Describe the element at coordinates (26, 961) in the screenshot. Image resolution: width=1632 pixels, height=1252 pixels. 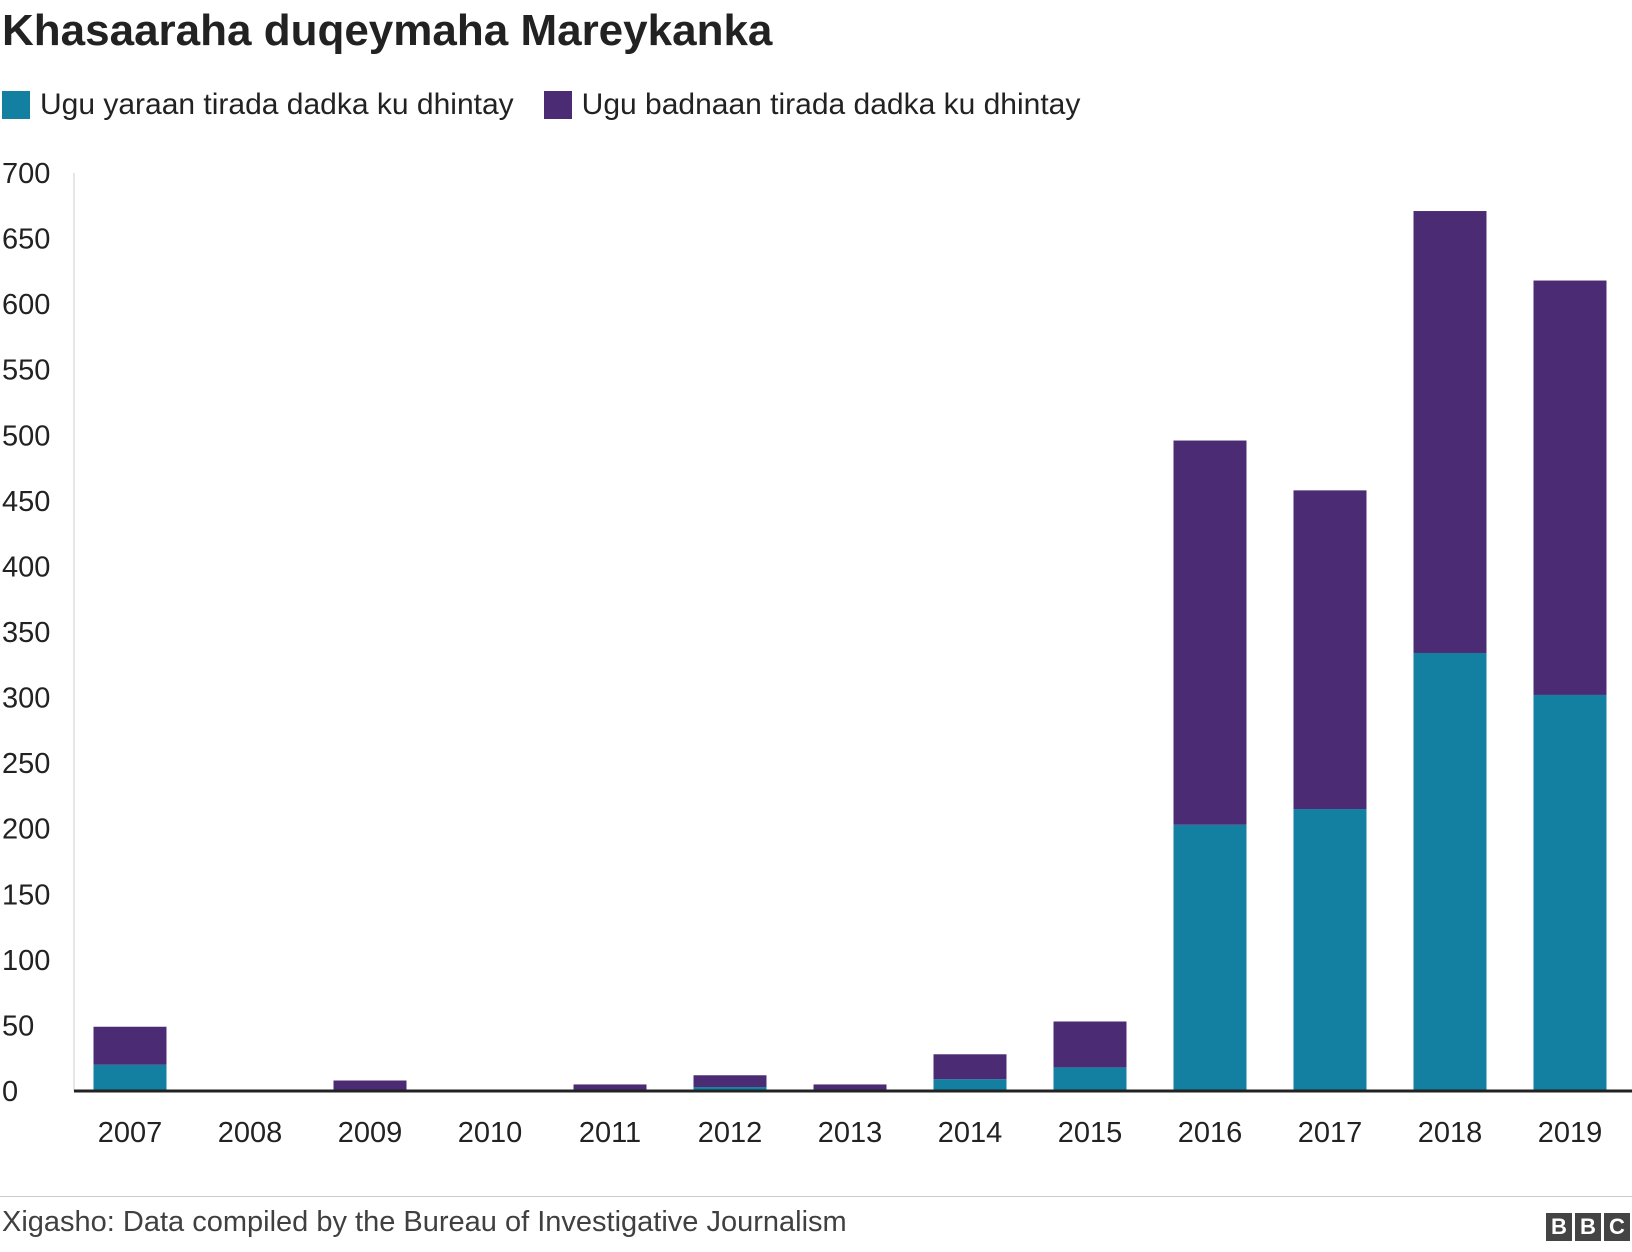
I see `y-tick-label: 100` at that location.